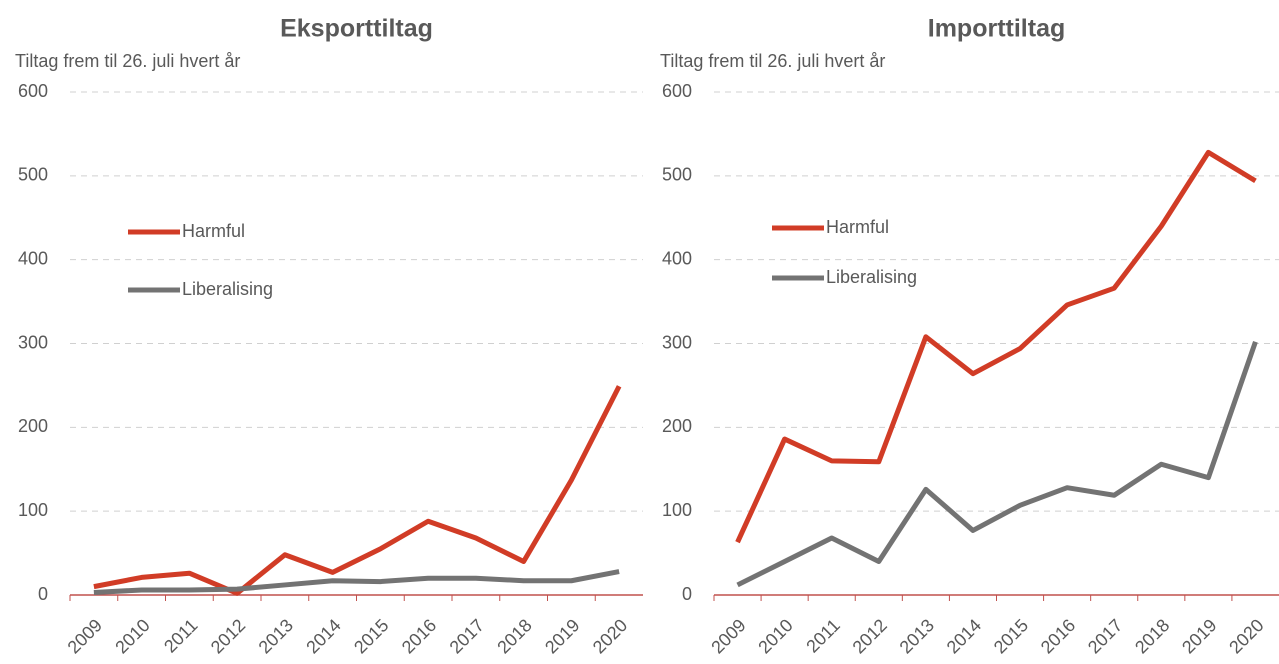 The image size is (1279, 664). What do you see at coordinates (356, 29) in the screenshot?
I see `chart-title: Eksporttiltag` at bounding box center [356, 29].